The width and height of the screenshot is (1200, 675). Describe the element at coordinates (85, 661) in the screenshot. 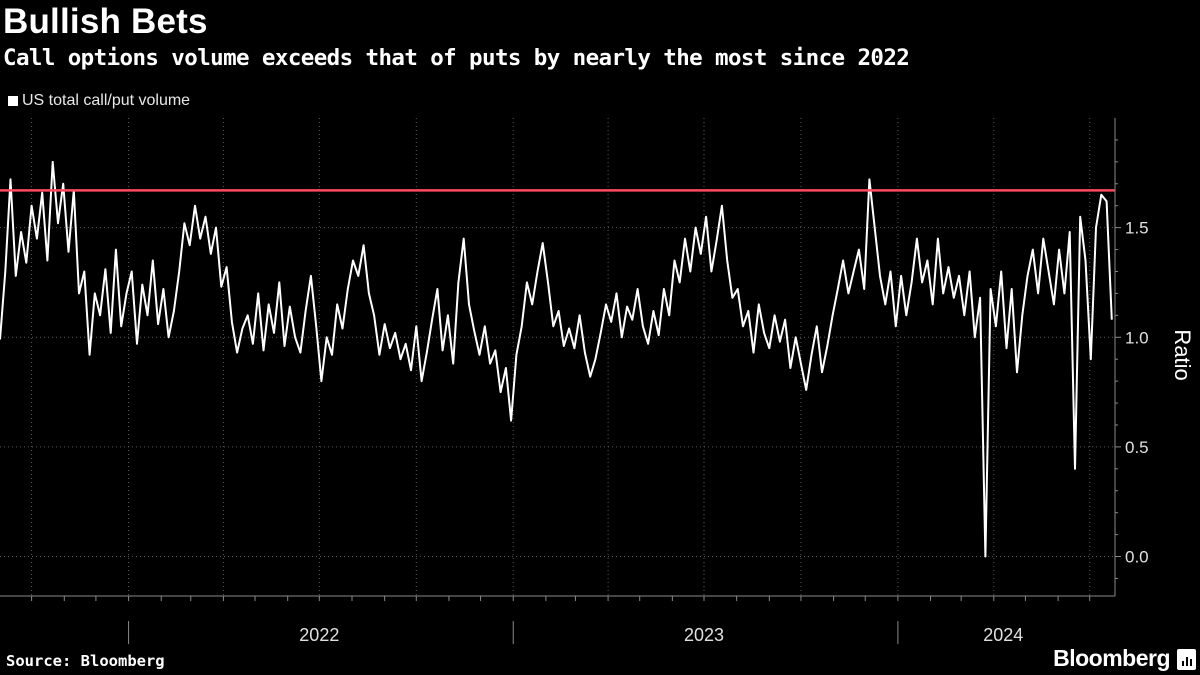

I see `source-note: Source: Bloomberg` at that location.